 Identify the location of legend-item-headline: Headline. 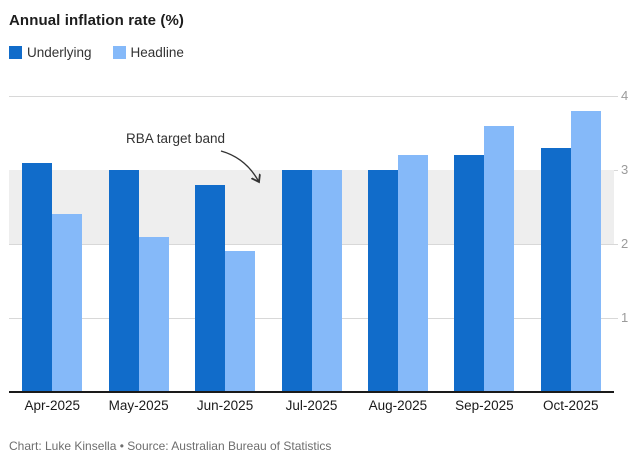
(148, 52).